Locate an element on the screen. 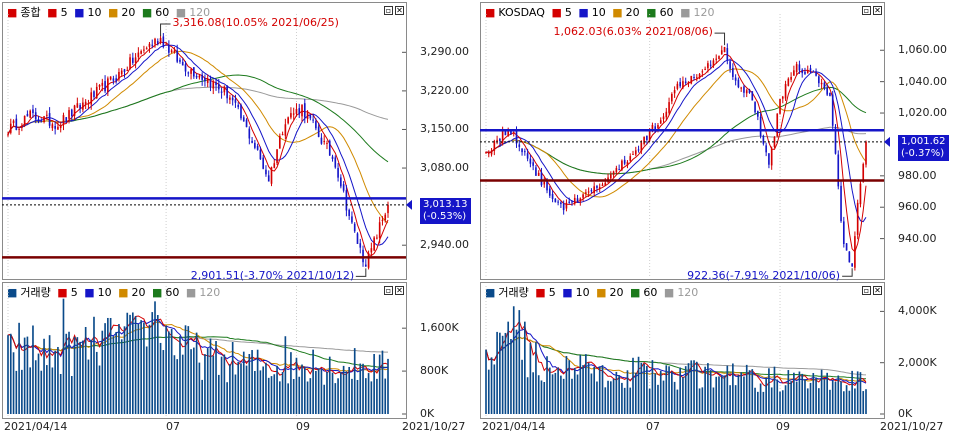 The image size is (954, 434). y-tick-label: 2,940.00 is located at coordinates (444, 245).